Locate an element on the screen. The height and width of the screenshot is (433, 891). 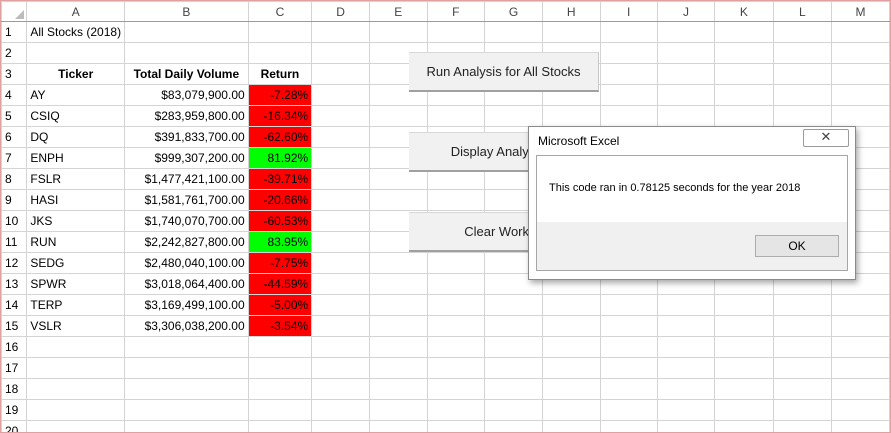
row-header: 18 is located at coordinates (14, 389).